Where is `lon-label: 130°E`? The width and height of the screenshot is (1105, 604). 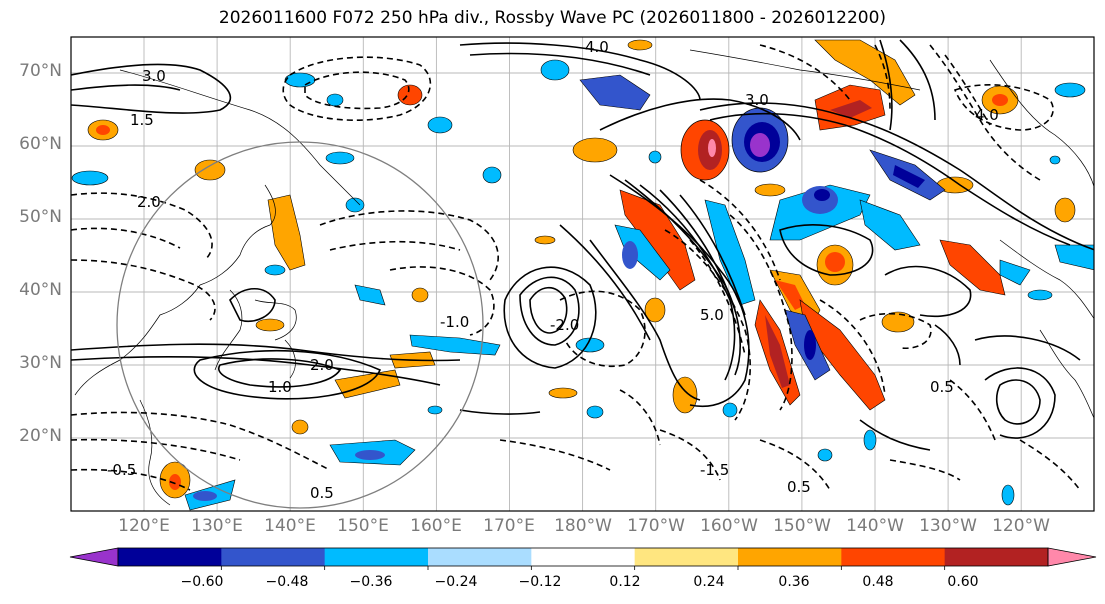 lon-label: 130°E is located at coordinates (217, 526).